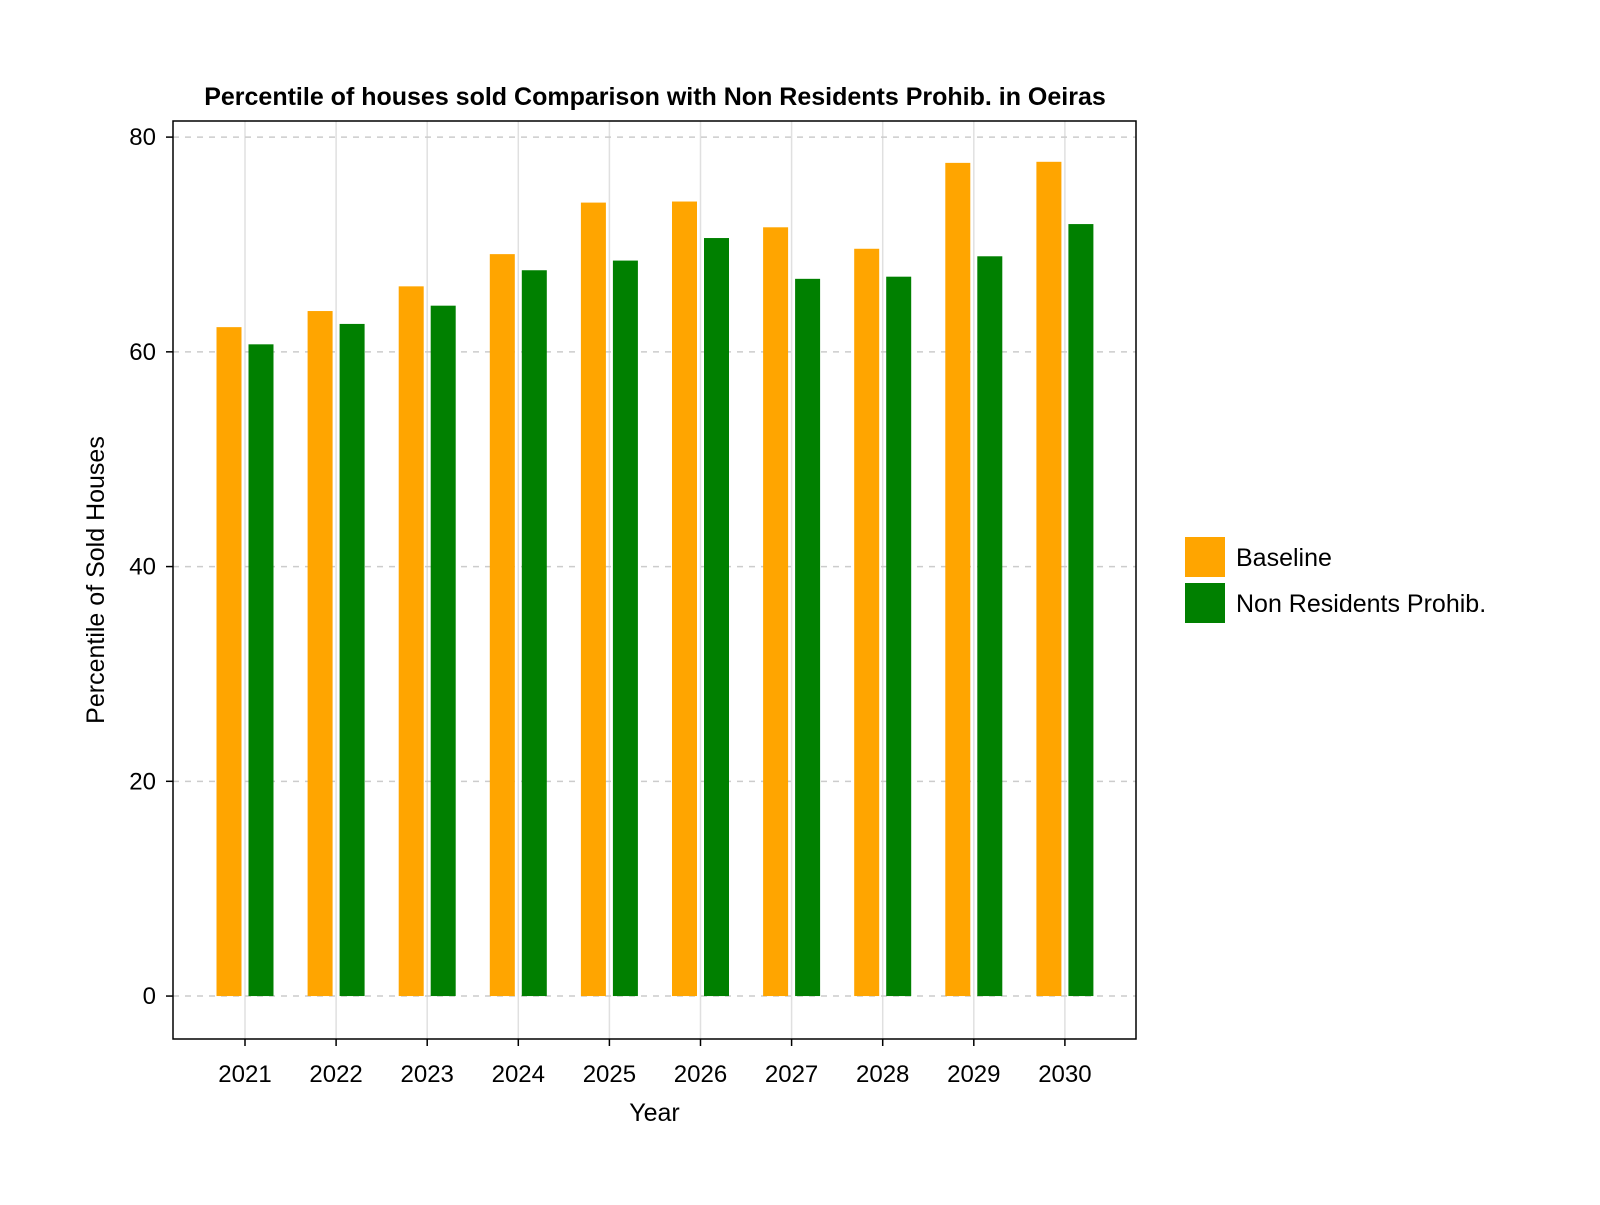  Describe the element at coordinates (142, 567) in the screenshot. I see `y-tick-label: 40` at that location.